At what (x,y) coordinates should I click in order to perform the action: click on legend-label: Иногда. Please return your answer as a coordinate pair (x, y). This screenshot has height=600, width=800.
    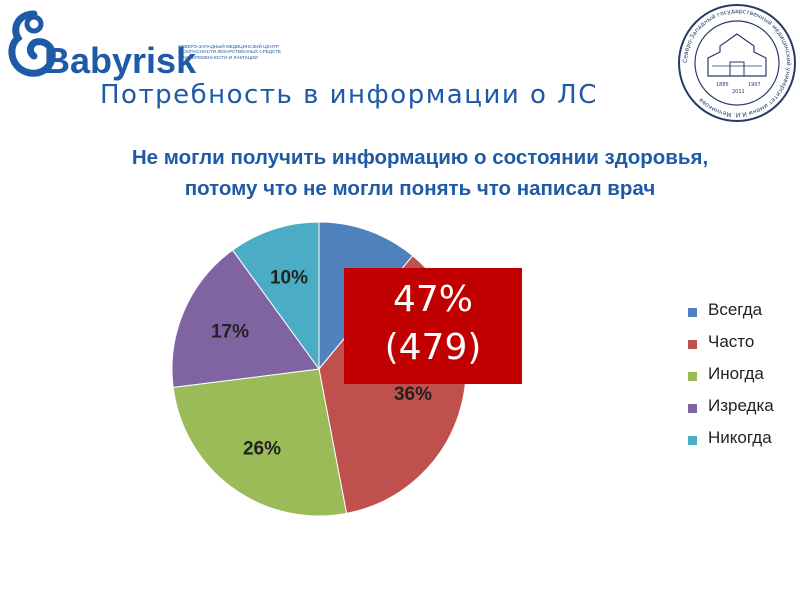
    Looking at the image, I should click on (736, 373).